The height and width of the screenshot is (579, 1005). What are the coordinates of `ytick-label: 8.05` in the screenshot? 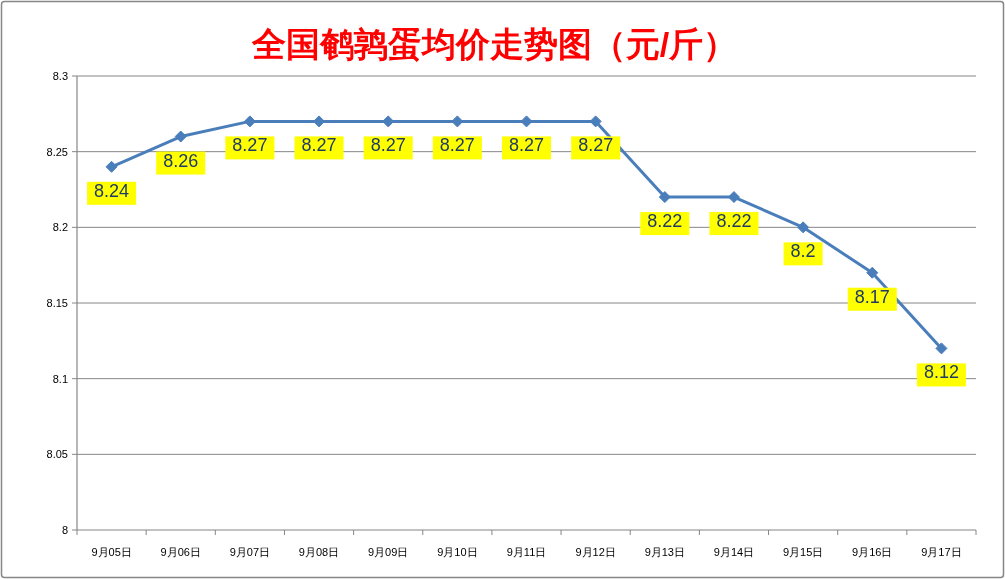 It's located at (57, 454).